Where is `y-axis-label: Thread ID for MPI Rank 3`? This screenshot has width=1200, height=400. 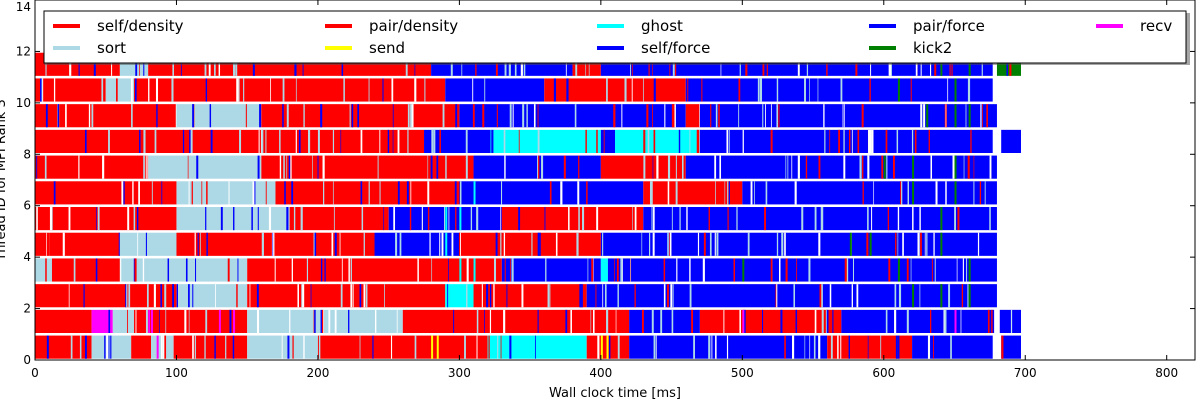 y-axis-label: Thread ID for MPI Rank 3 is located at coordinates (4, 180).